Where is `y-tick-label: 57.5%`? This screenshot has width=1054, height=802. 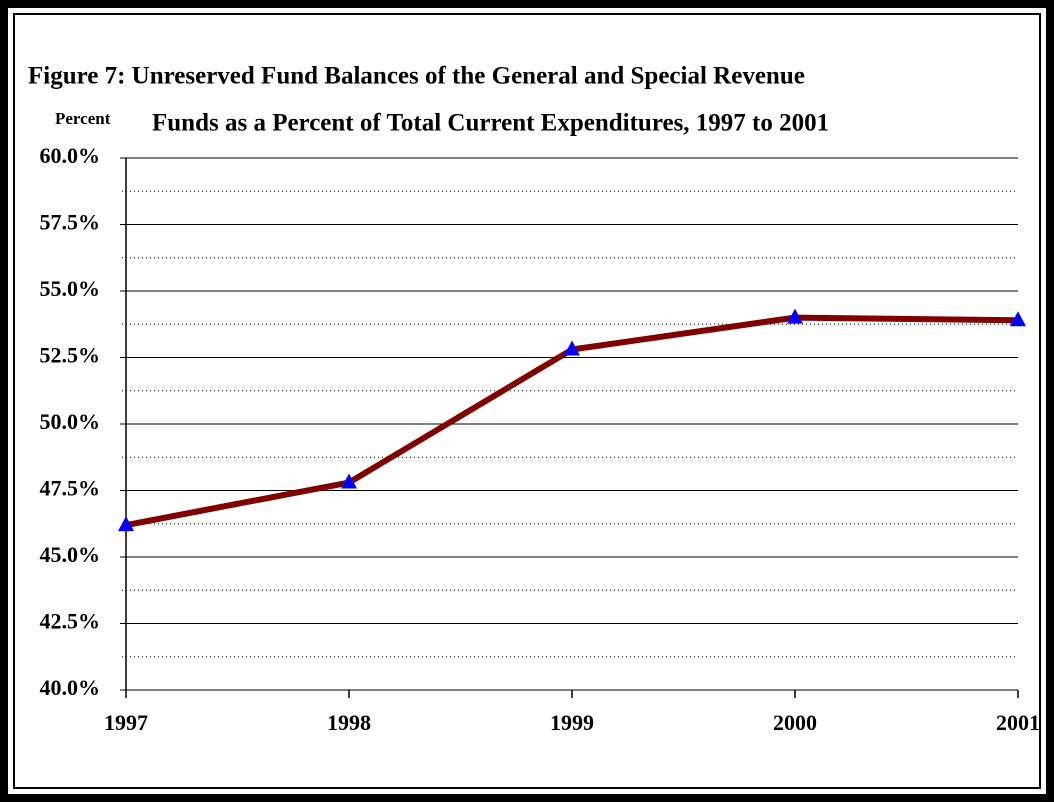 y-tick-label: 57.5% is located at coordinates (70, 222).